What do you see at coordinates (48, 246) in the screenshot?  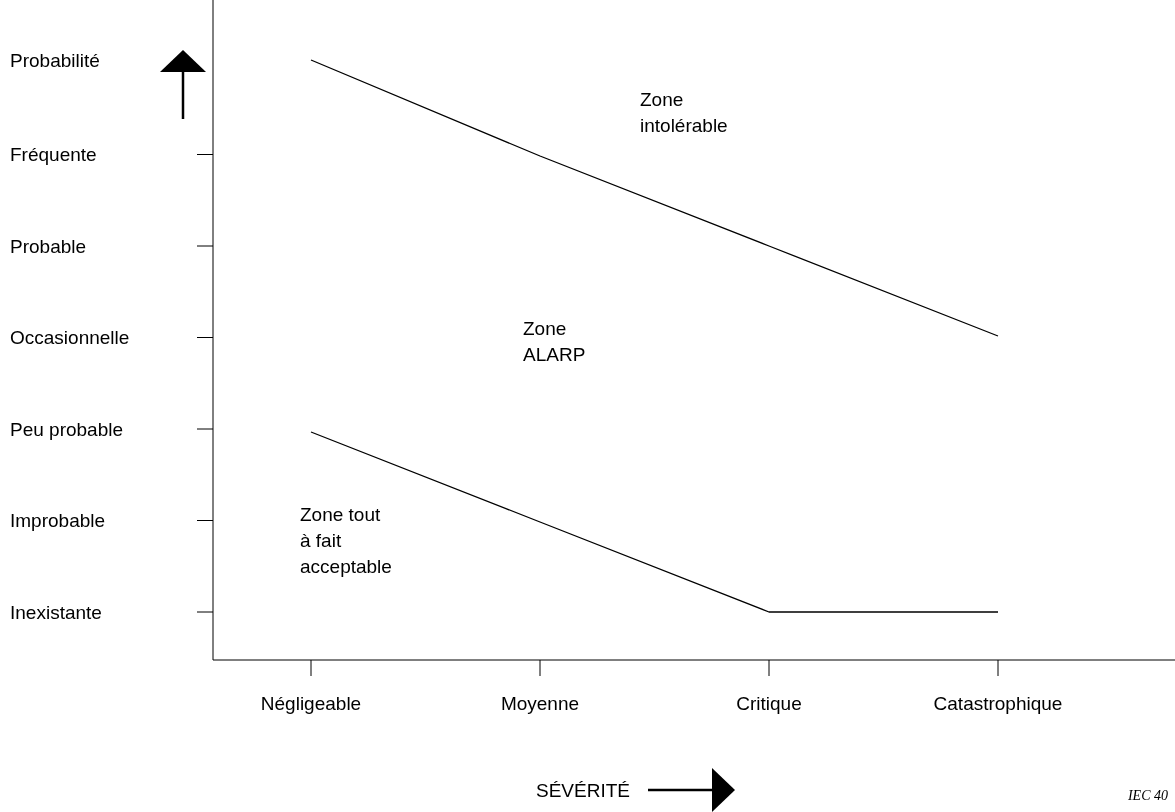 I see `text: Probable` at bounding box center [48, 246].